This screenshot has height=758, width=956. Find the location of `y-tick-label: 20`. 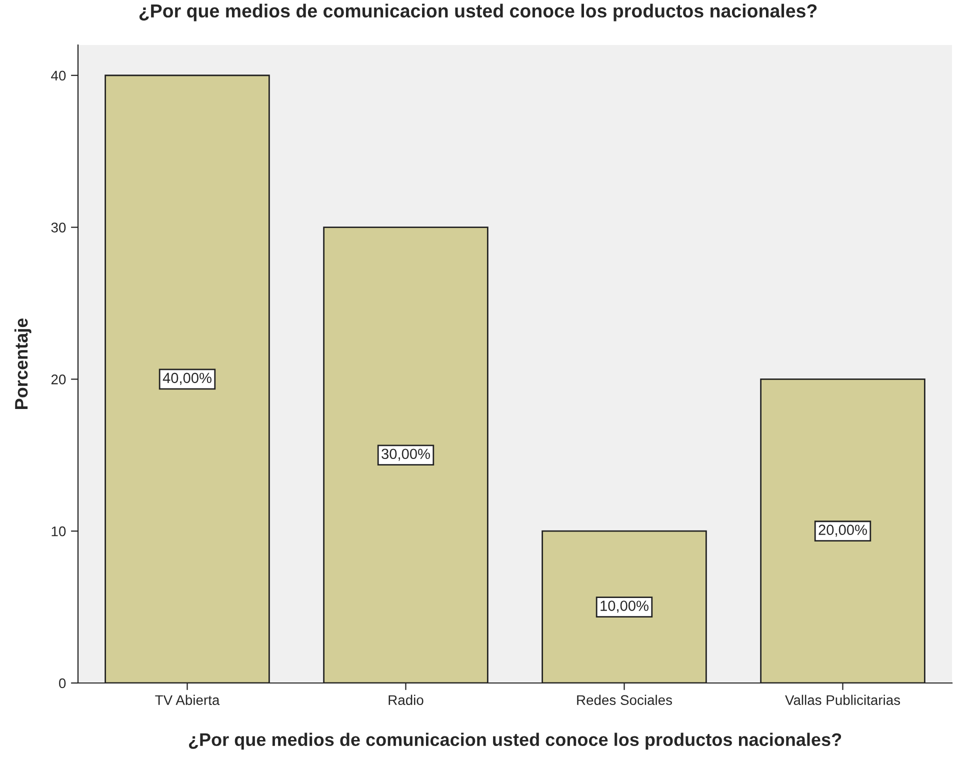

y-tick-label: 20 is located at coordinates (58, 379).